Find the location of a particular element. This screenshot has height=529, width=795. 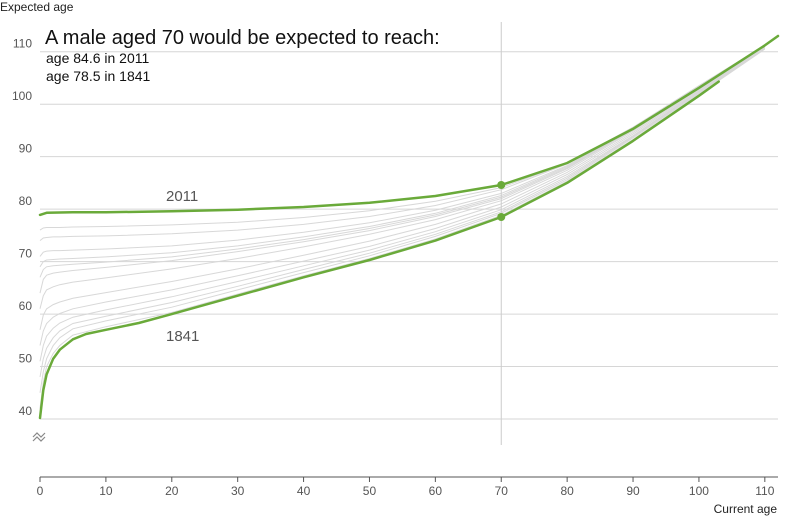

y-tick-label-110: 110 is located at coordinates (22, 44).